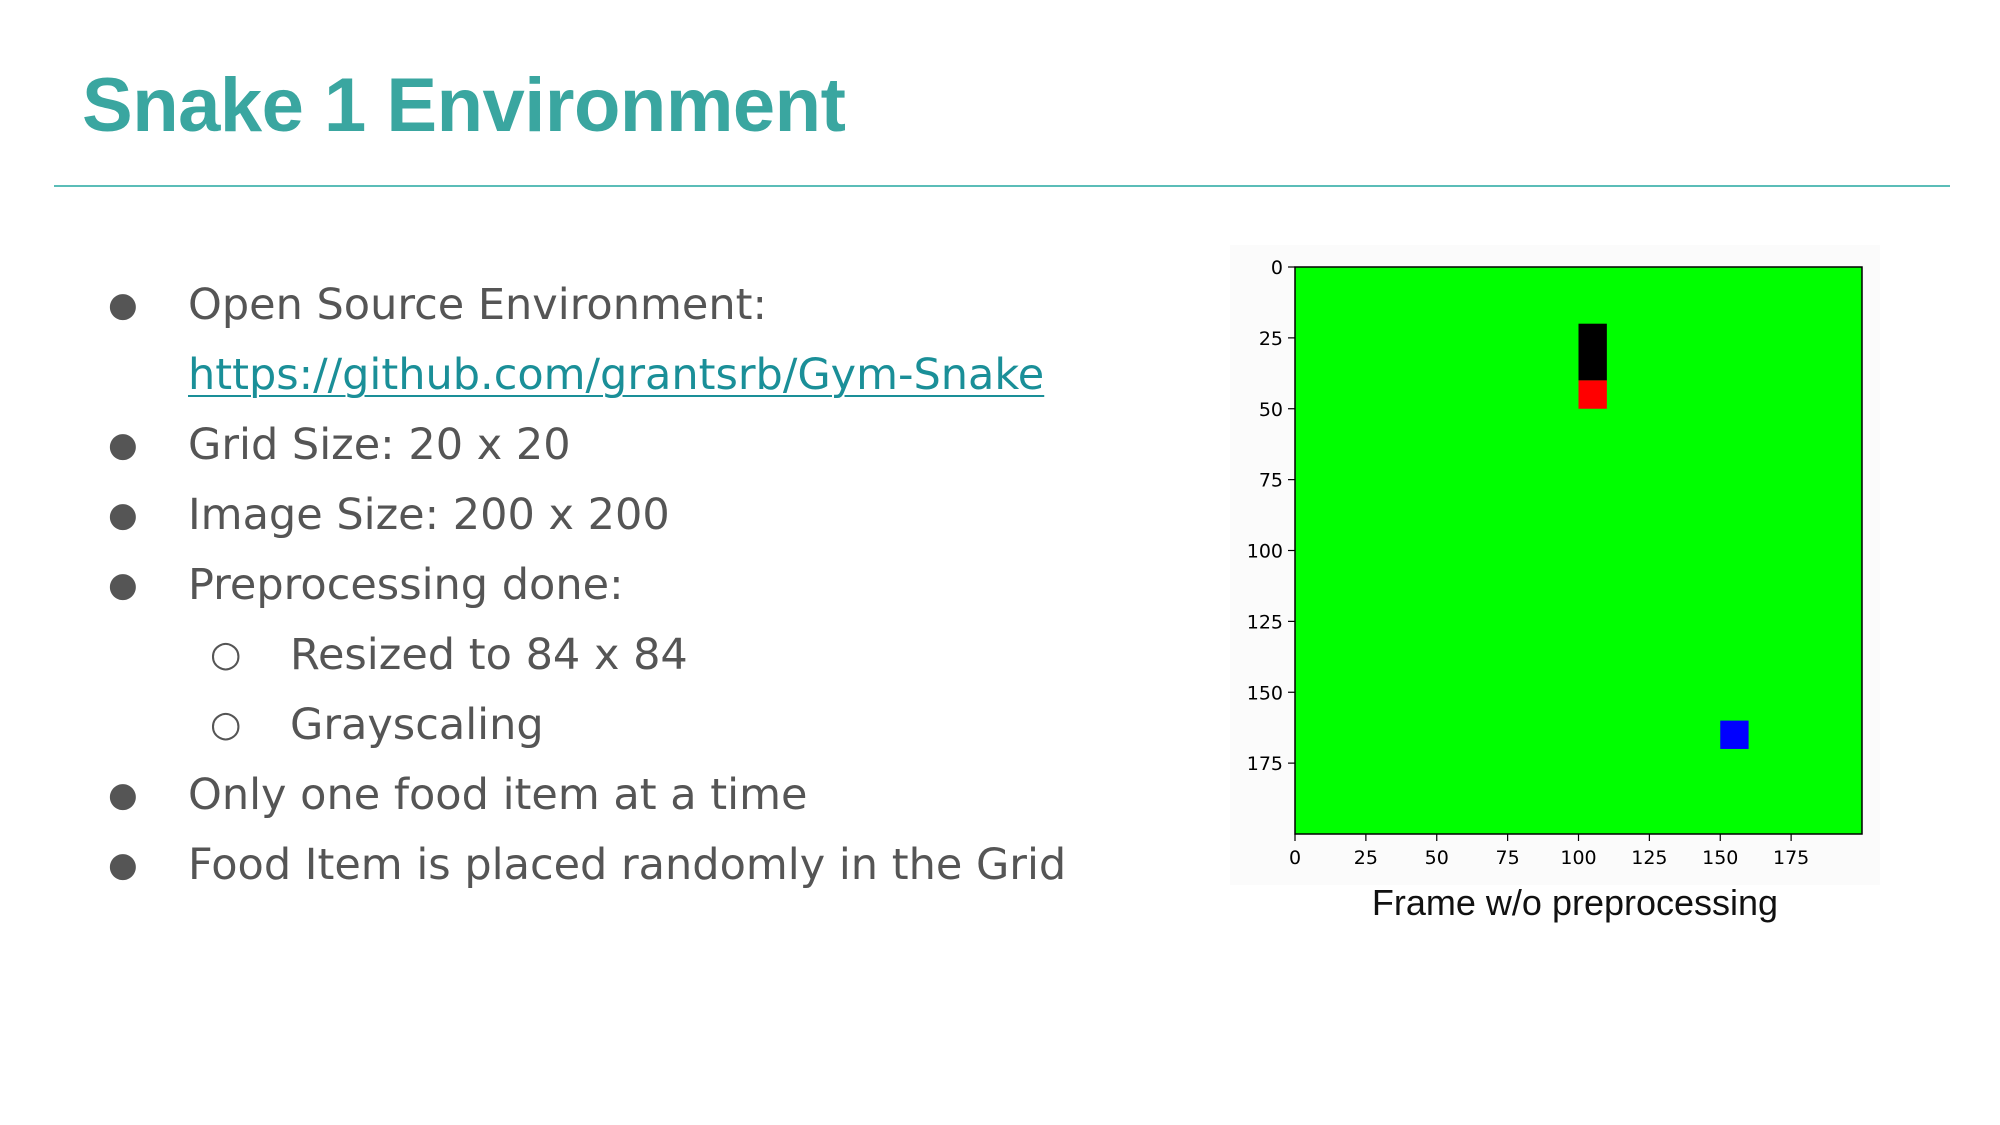 The image size is (2000, 1125). I want to click on x-tick-label: 0, so click(1295, 858).